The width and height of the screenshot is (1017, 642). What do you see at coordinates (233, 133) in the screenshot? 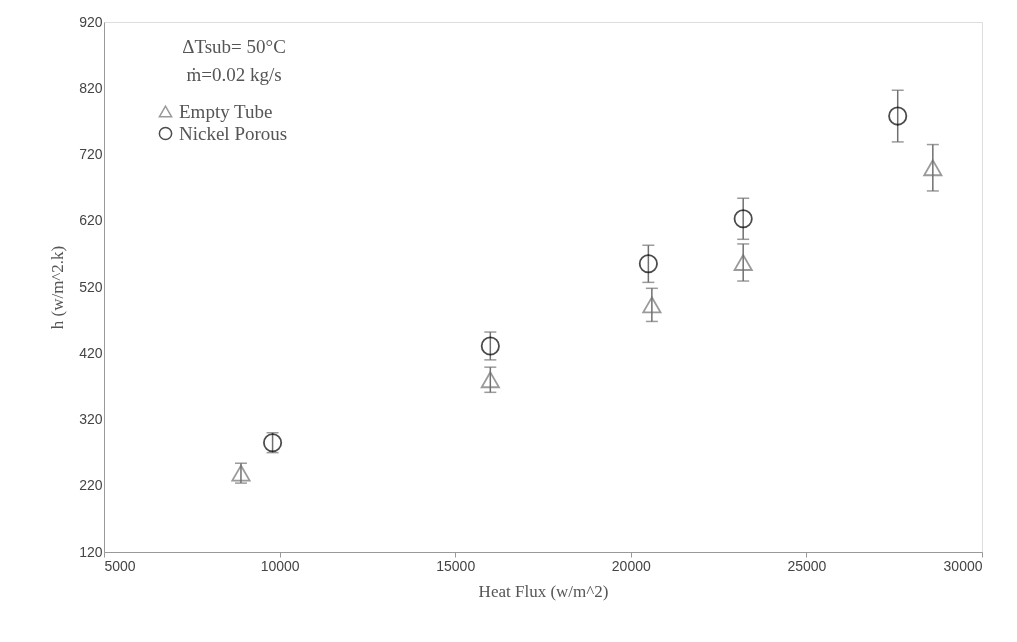
I see `legend-label: Nickel Porous` at bounding box center [233, 133].